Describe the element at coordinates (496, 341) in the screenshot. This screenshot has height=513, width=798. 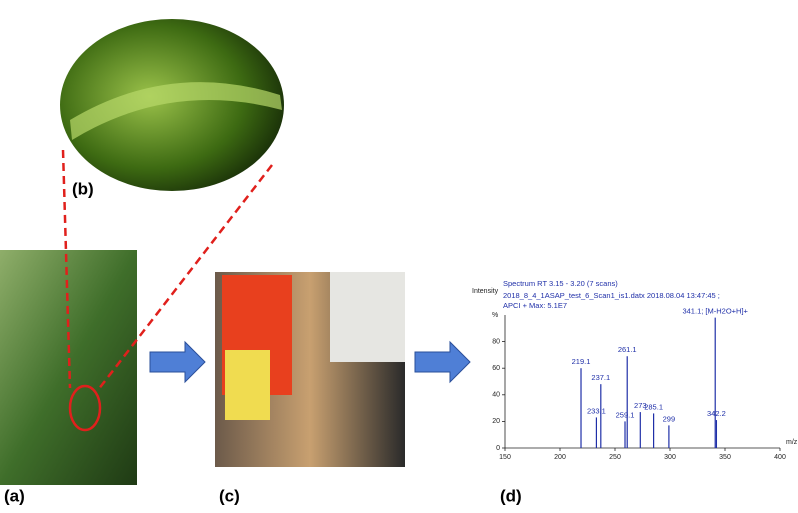
I see `y-tick-label: 80` at that location.